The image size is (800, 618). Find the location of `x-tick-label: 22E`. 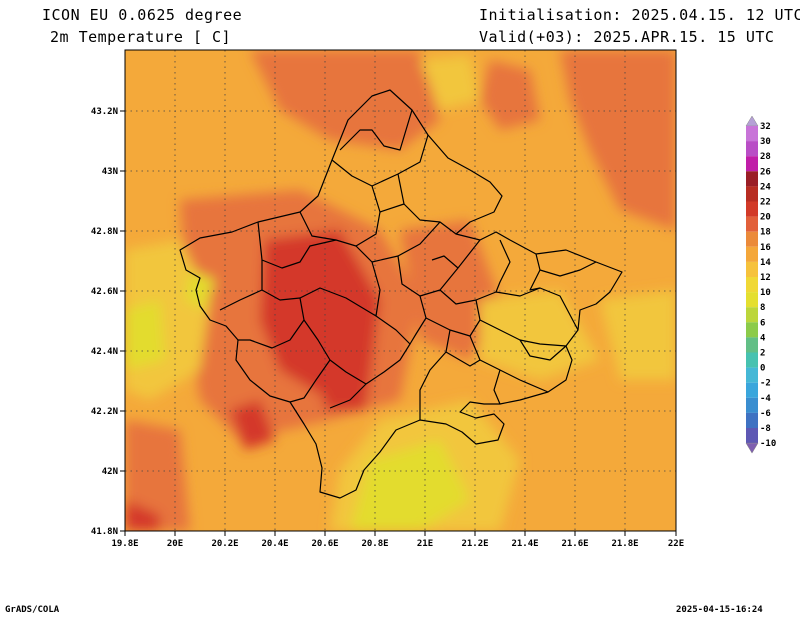

x-tick-label: 22E is located at coordinates (676, 544).